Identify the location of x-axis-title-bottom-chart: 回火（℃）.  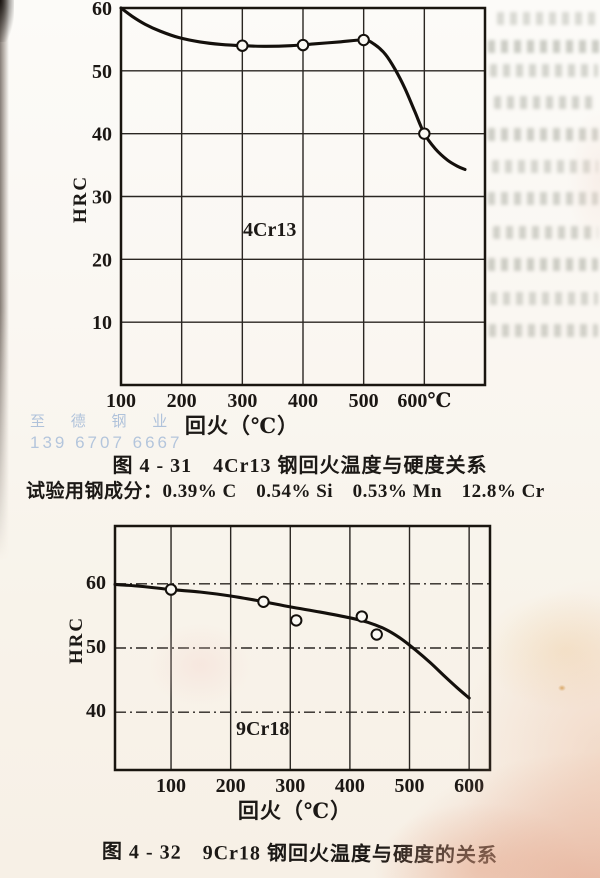
(295, 811).